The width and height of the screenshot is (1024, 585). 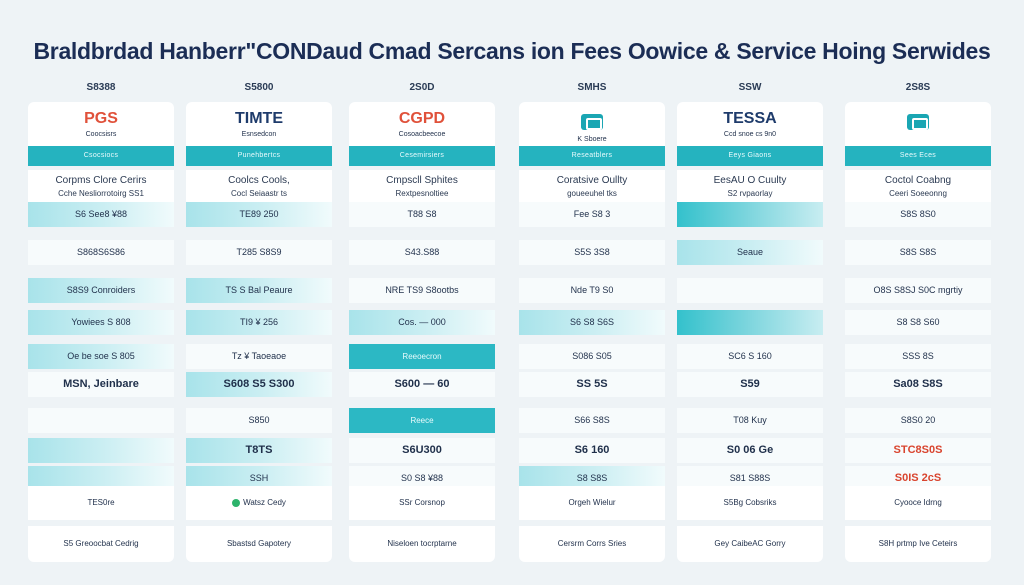 What do you see at coordinates (918, 87) in the screenshot?
I see `column-tag: 2S8S` at bounding box center [918, 87].